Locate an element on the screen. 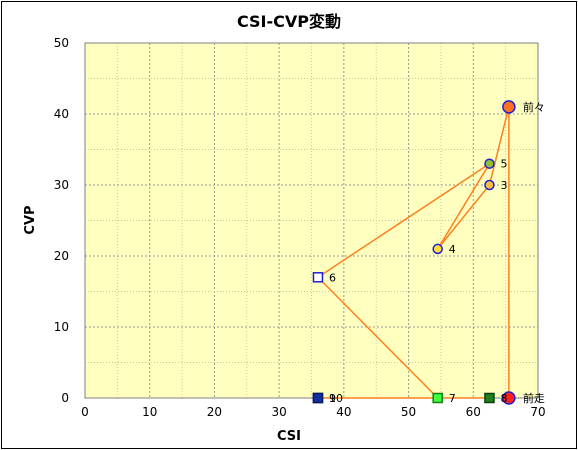  point-label-3: 3 is located at coordinates (503, 185).